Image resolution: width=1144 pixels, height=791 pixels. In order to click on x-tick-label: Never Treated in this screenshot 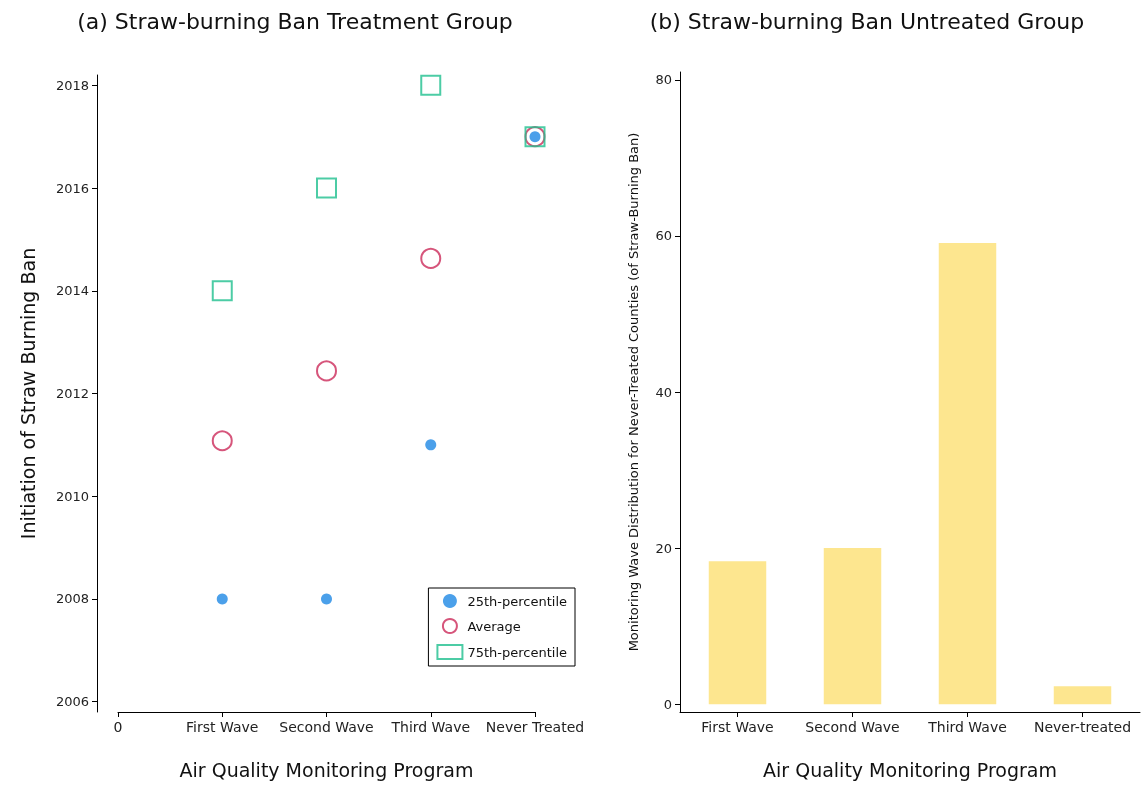, I will do `click(535, 727)`.